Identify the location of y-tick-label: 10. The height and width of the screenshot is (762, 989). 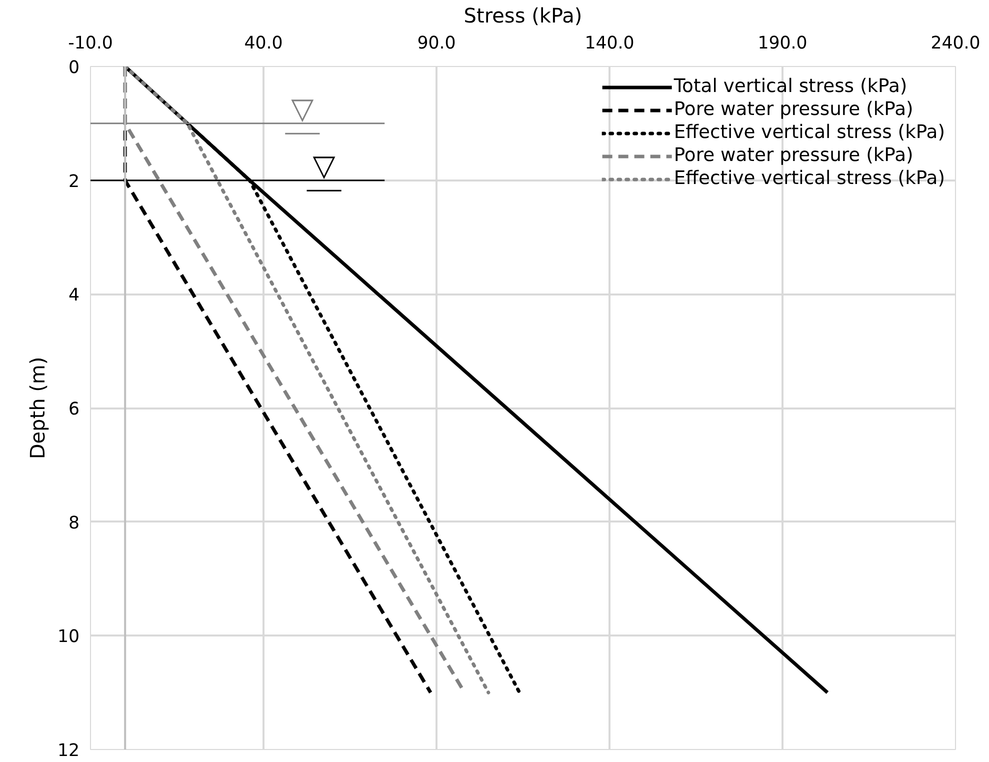
(68, 637).